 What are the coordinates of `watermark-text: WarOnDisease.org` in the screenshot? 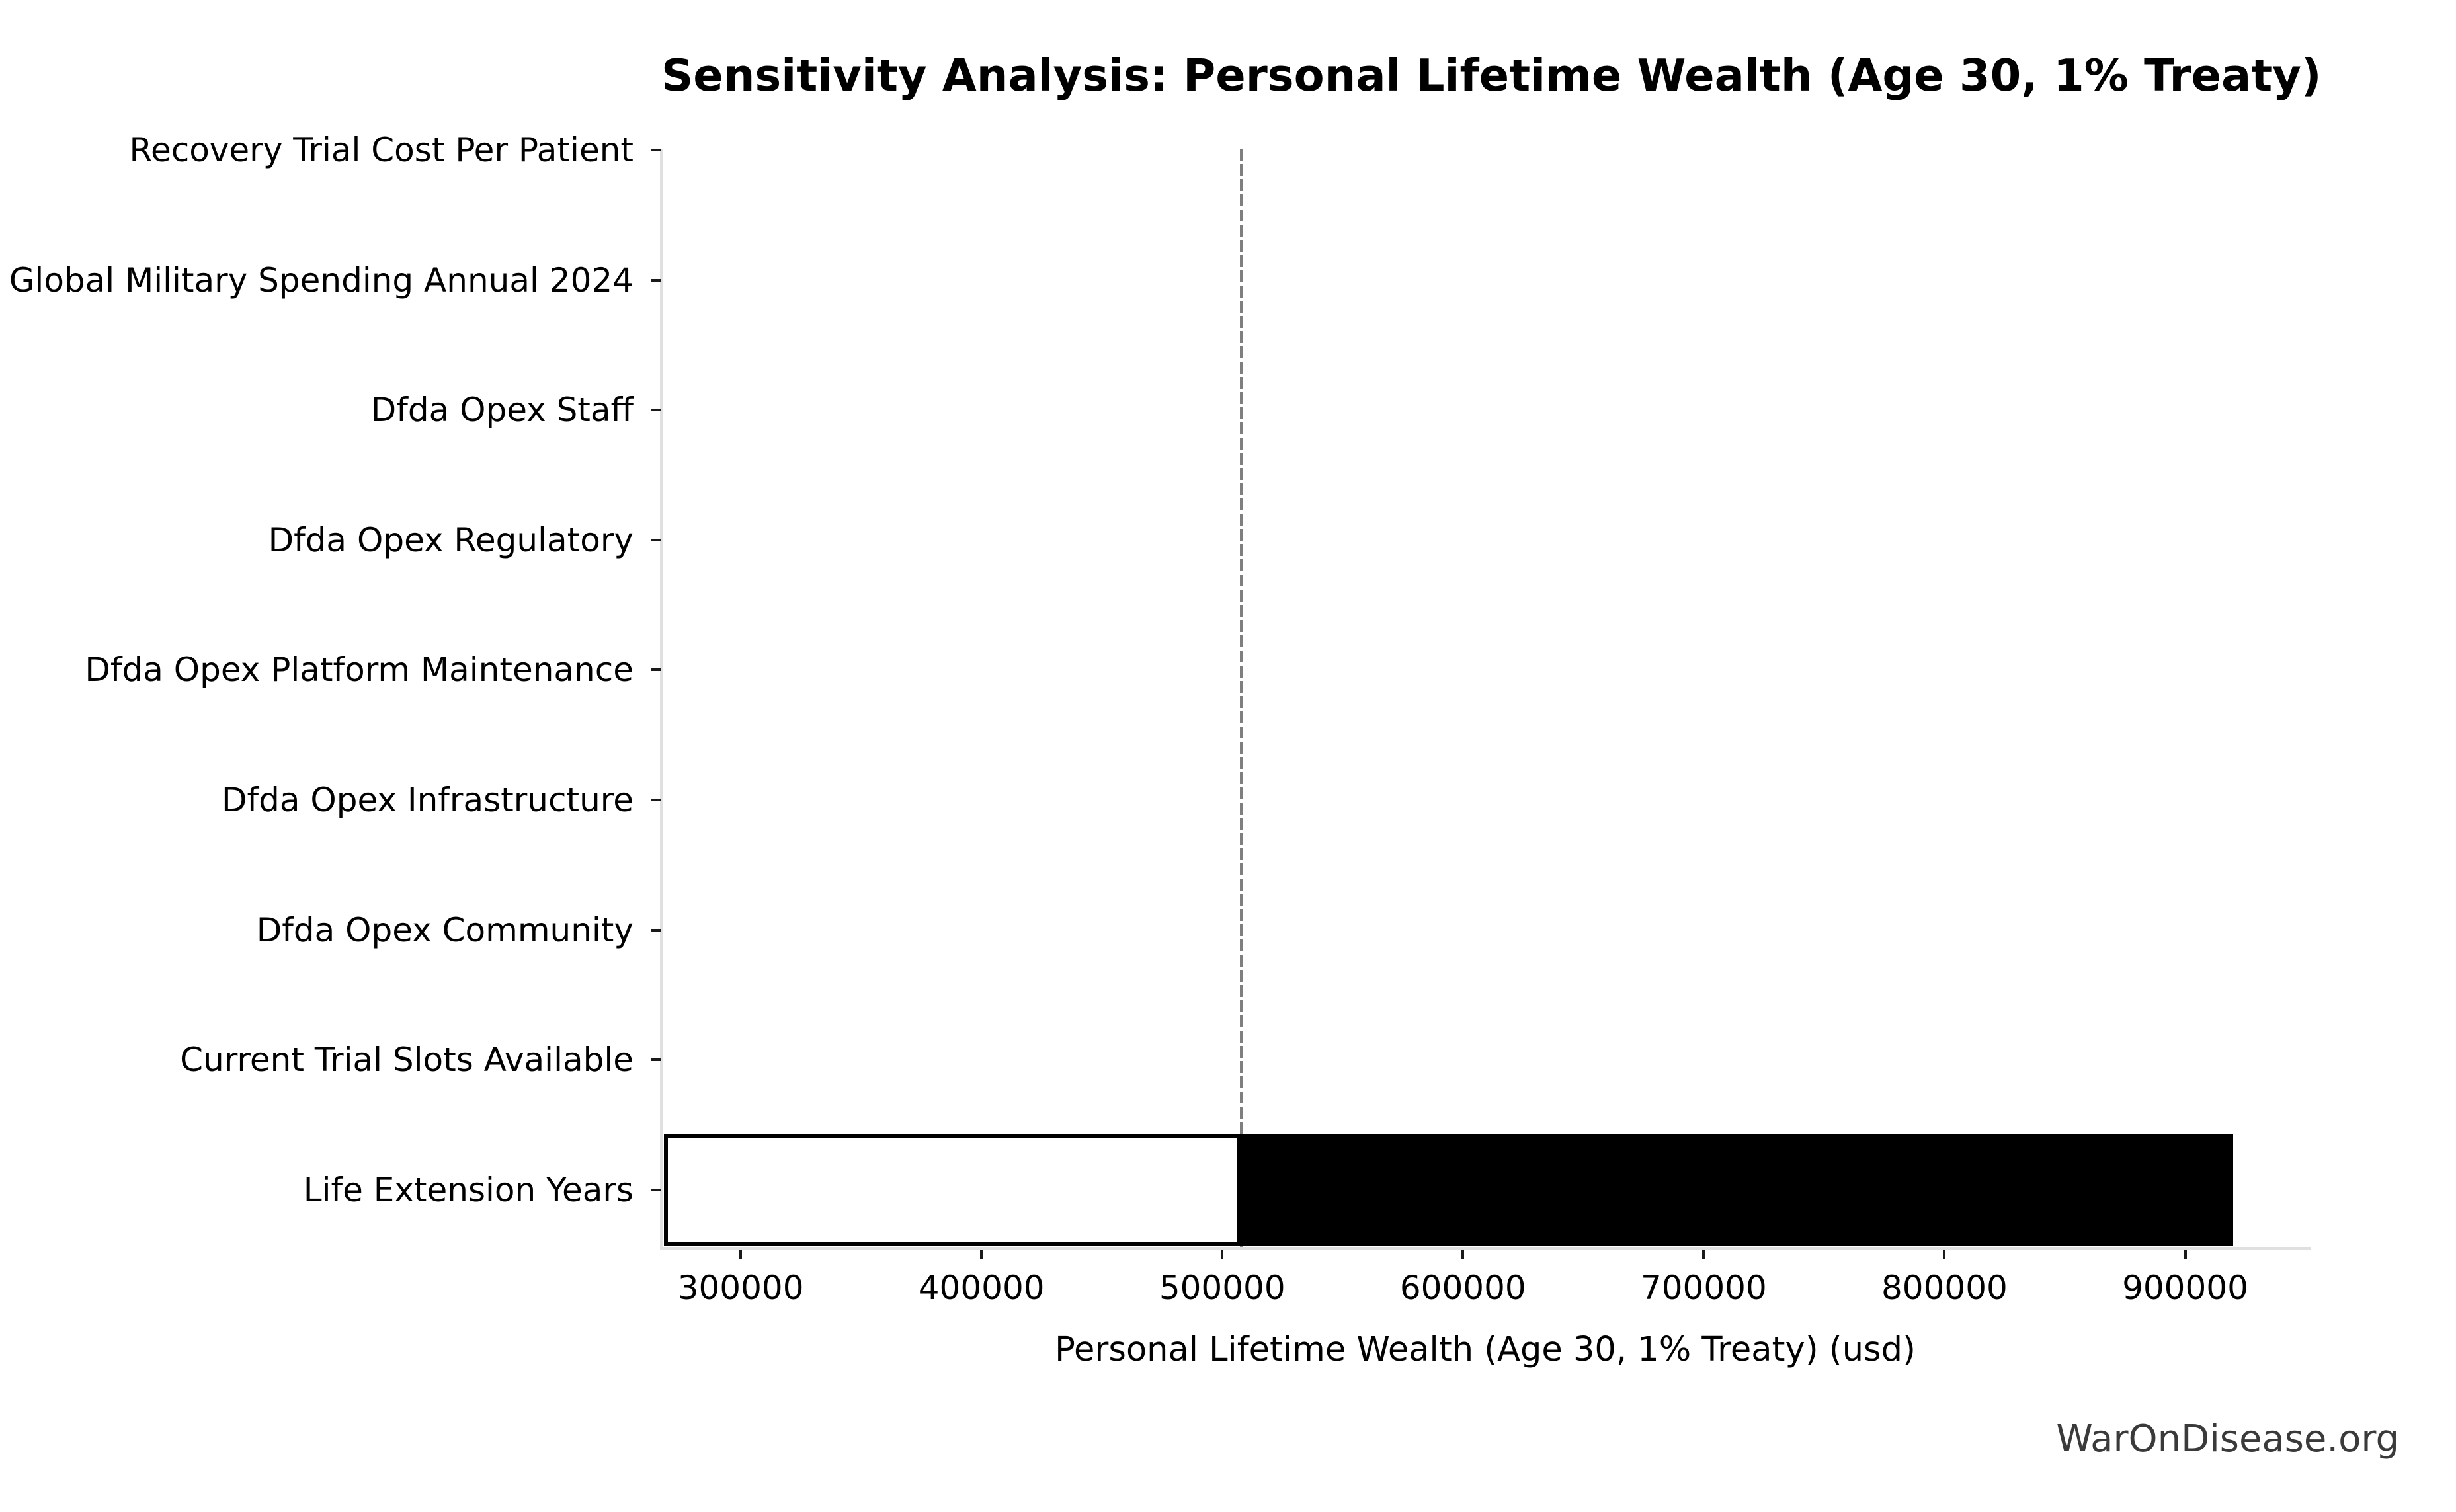 It's located at (2227, 1439).